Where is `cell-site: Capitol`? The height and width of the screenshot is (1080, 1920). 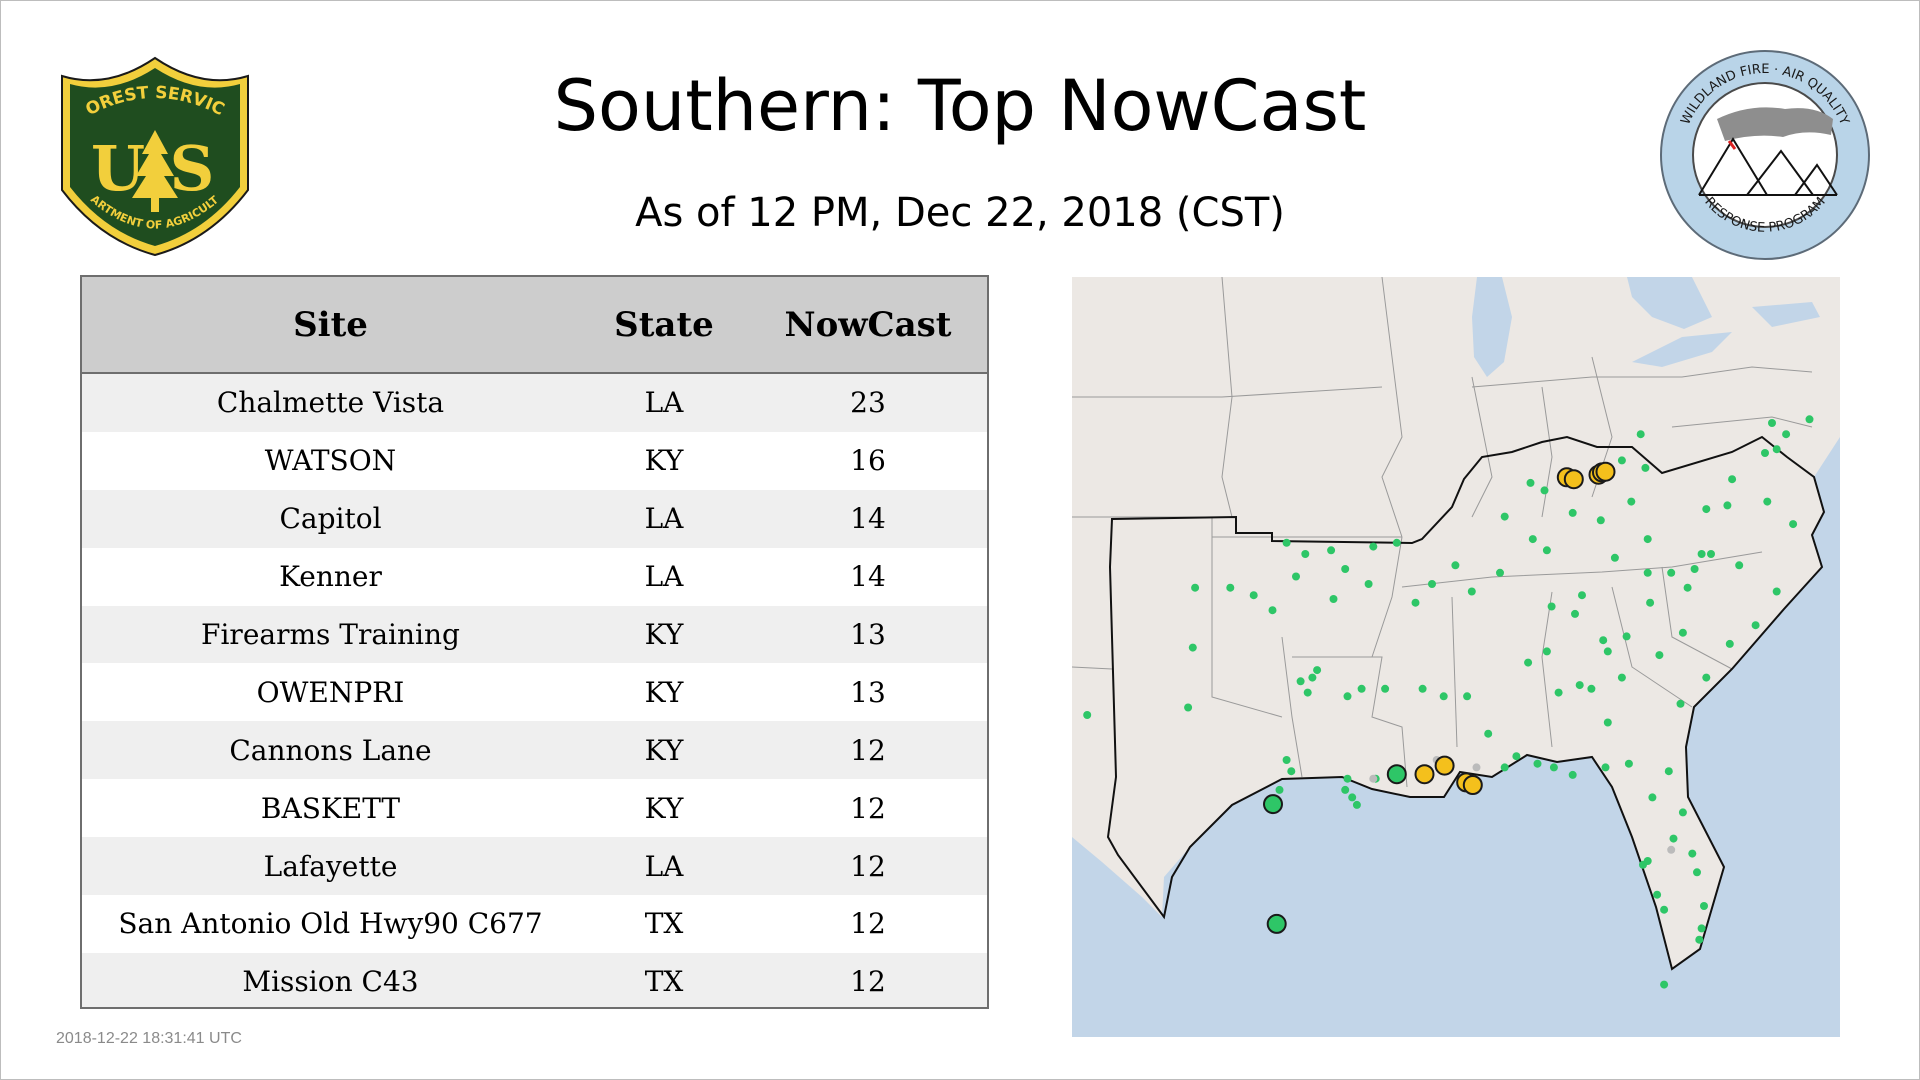
cell-site: Capitol is located at coordinates (330, 518).